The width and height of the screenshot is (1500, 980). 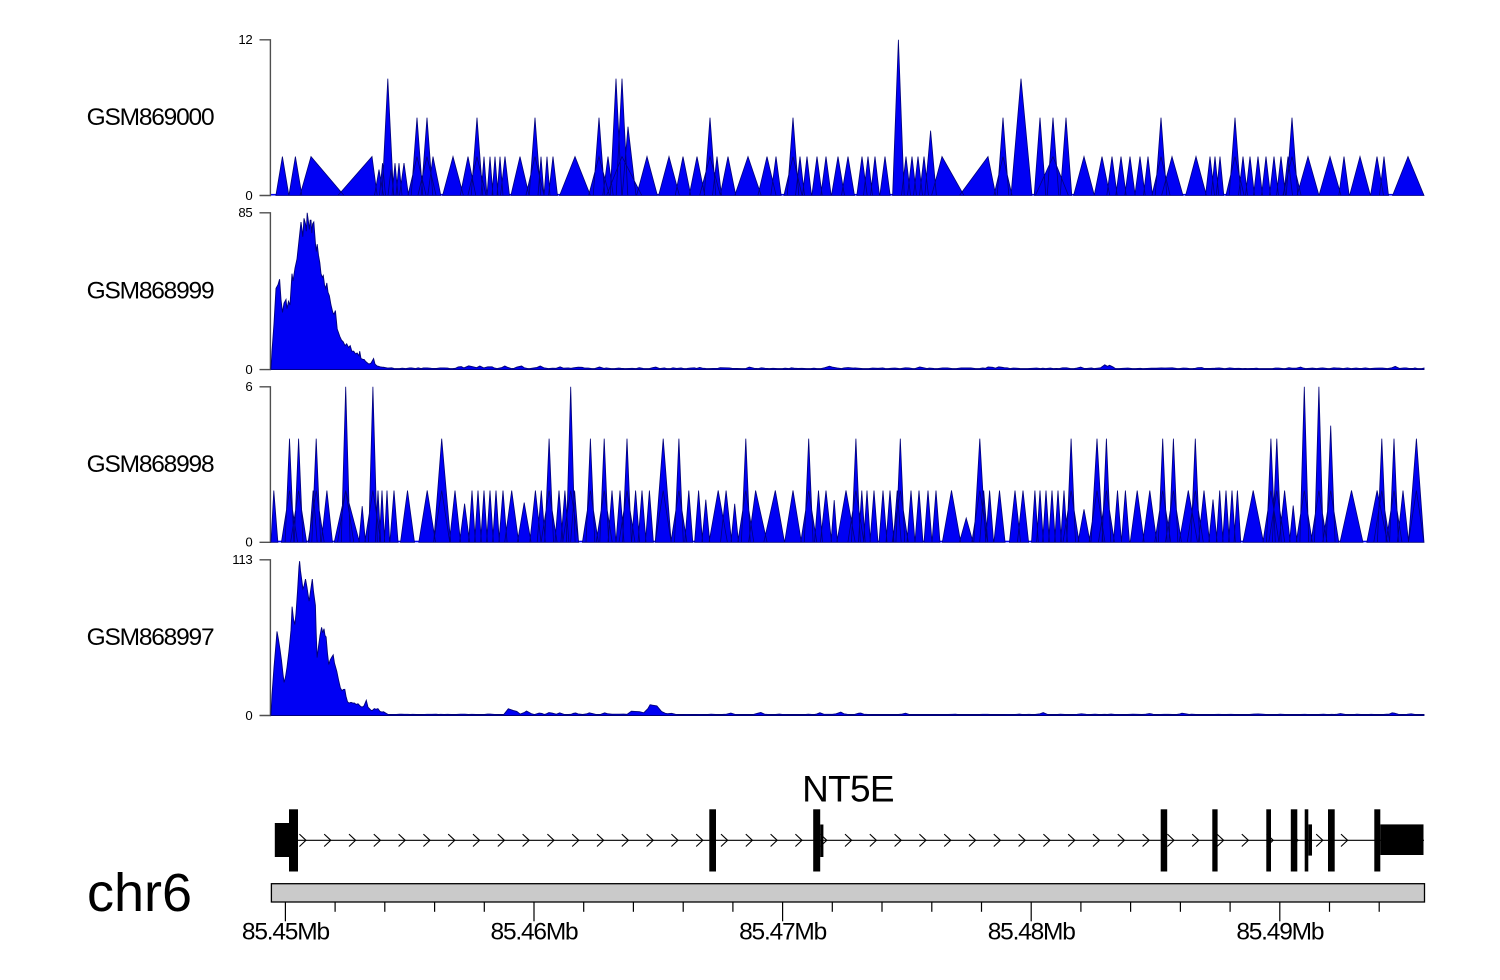 I want to click on svg-text: NT5E, so click(x=848, y=789).